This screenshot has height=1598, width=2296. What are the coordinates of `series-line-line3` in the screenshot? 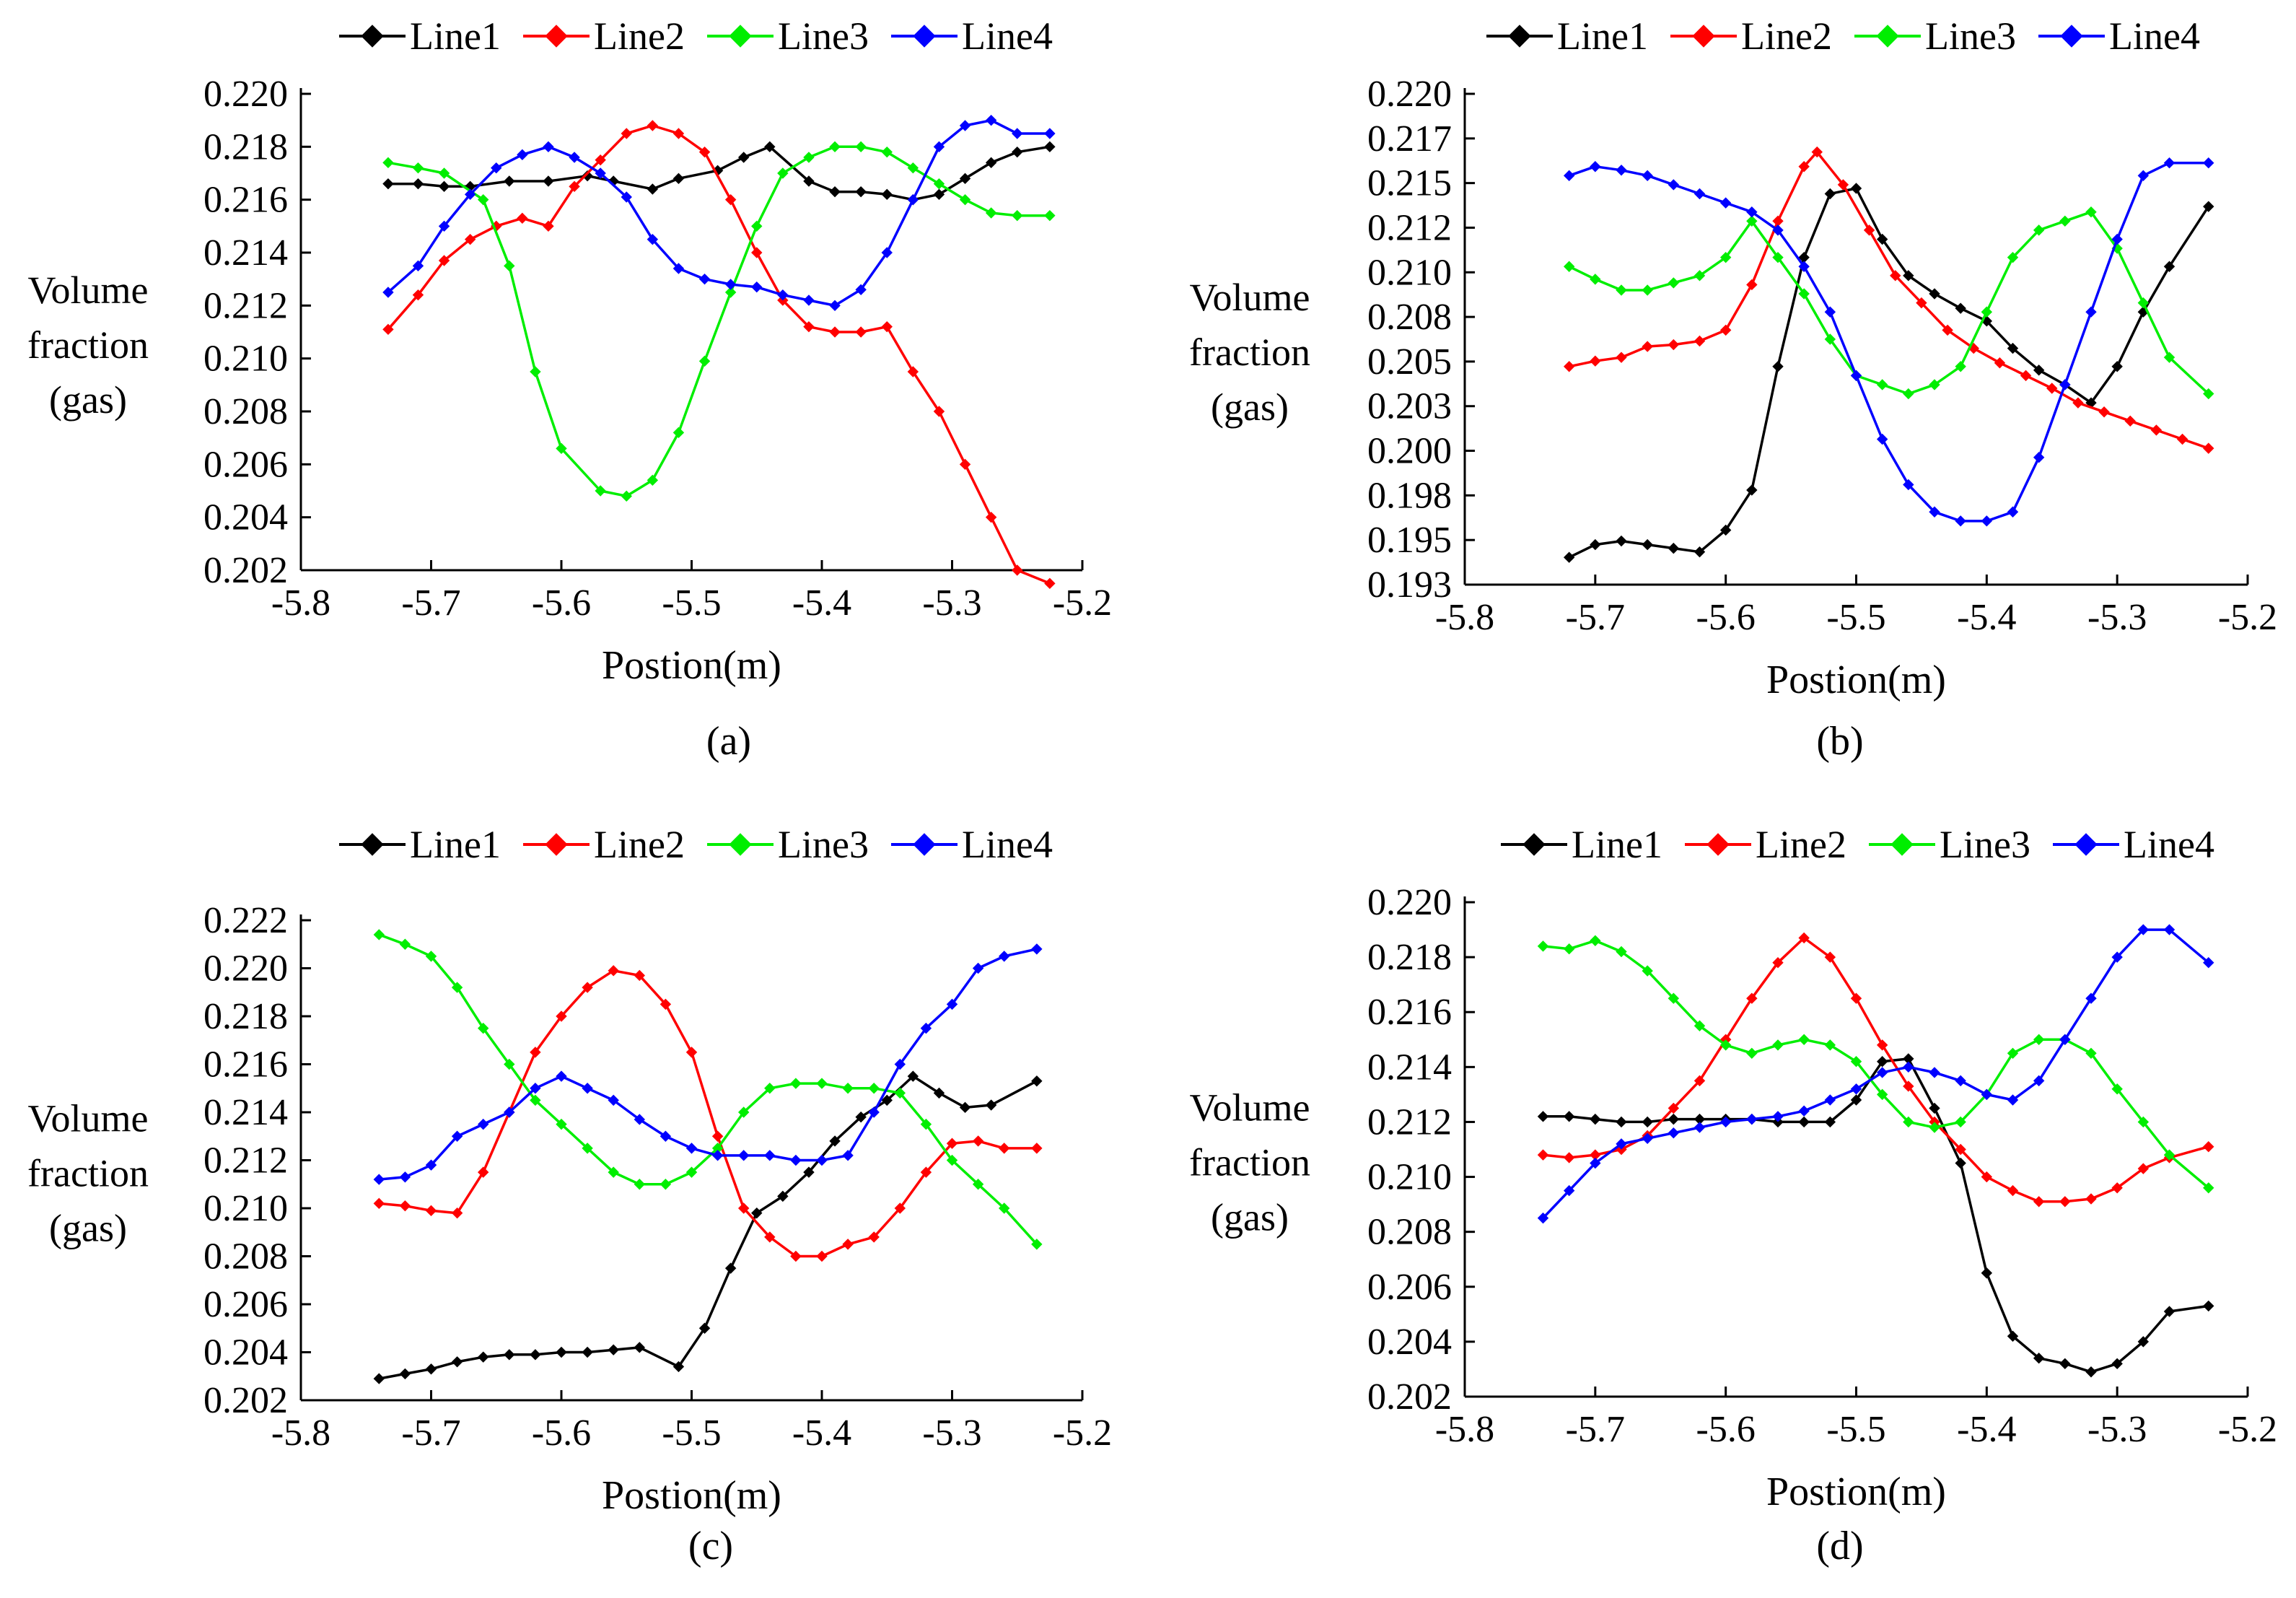 It's located at (1876, 1064).